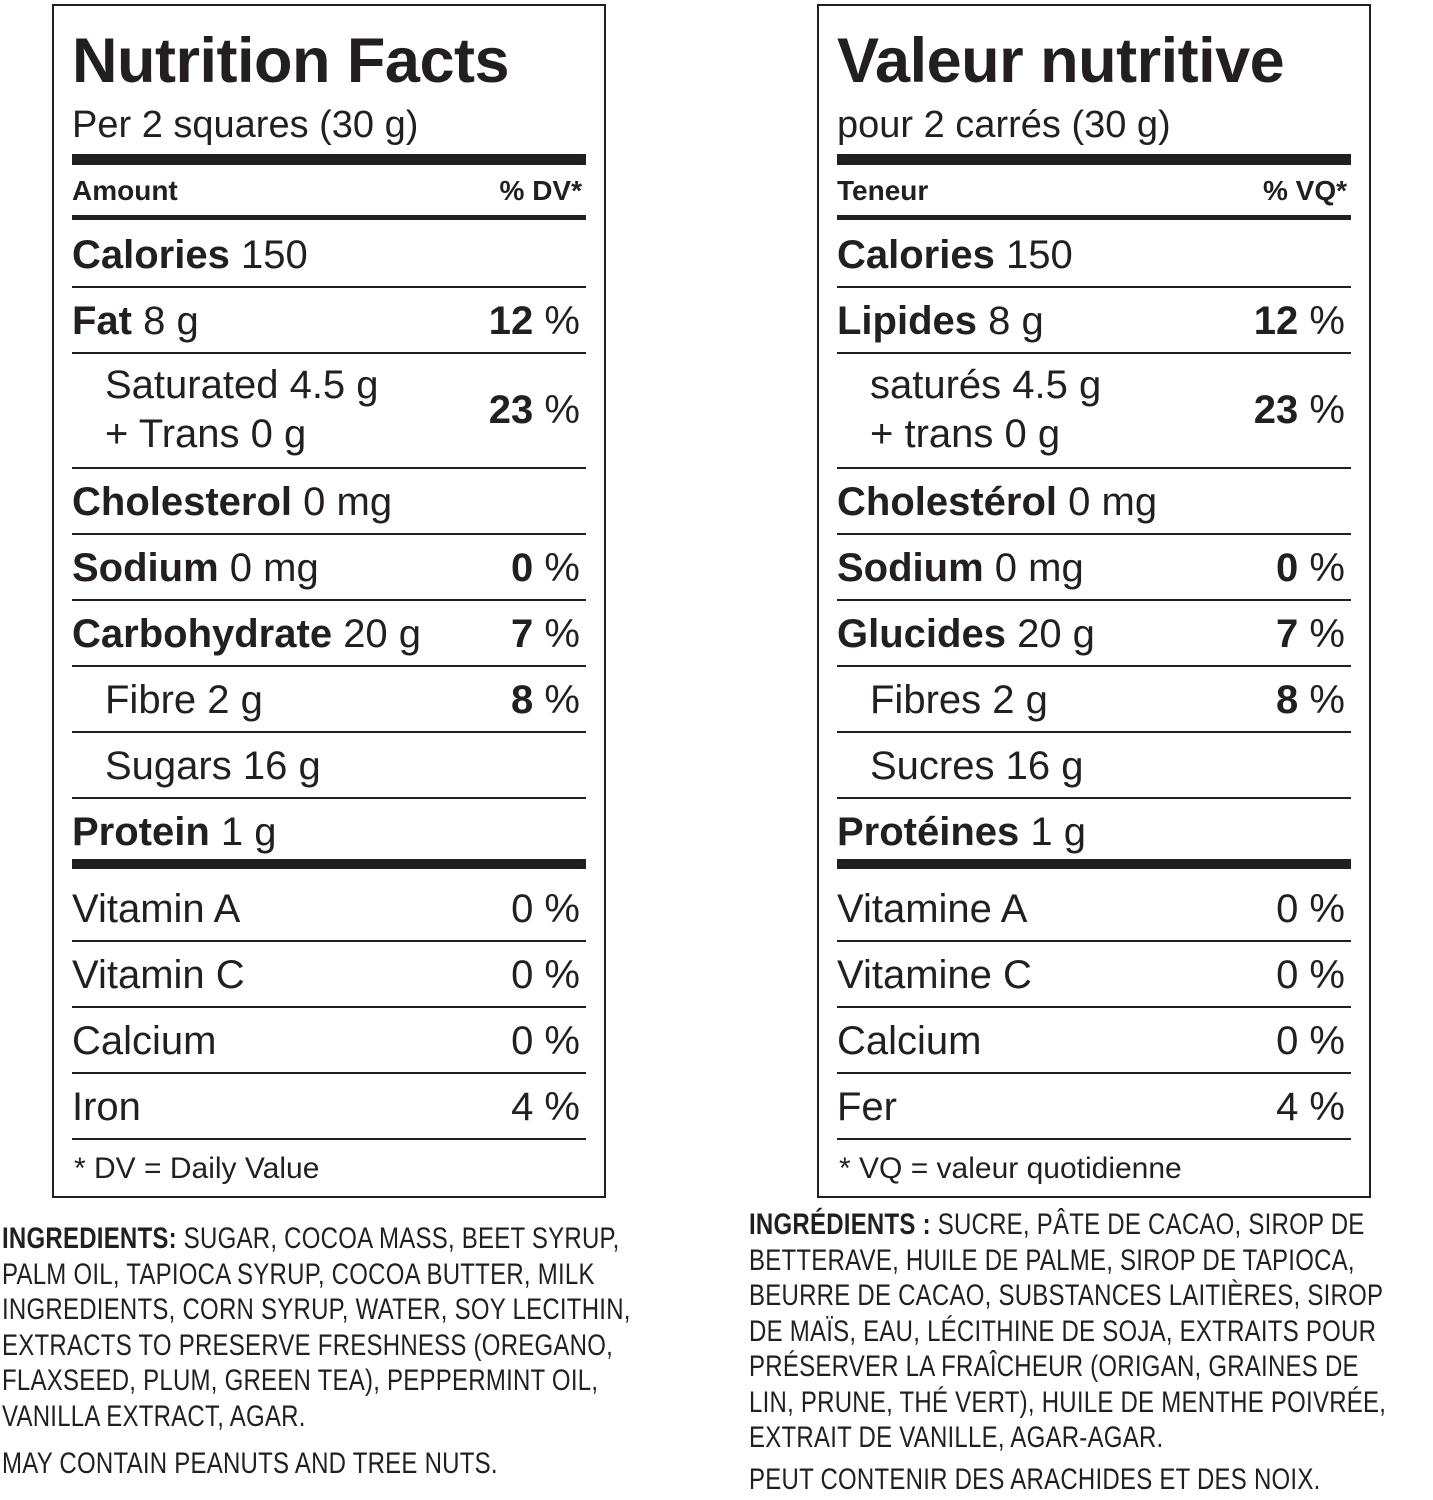 The height and width of the screenshot is (1500, 1433). What do you see at coordinates (1094, 829) in the screenshot?
I see `protein-row: Protéines 1 g` at bounding box center [1094, 829].